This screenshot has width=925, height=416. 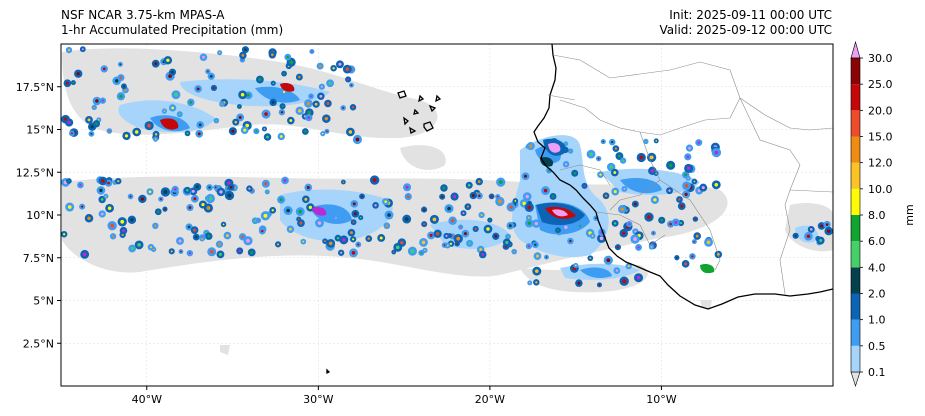 What do you see at coordinates (38, 343) in the screenshot?
I see `y-tick-label: 2.5°N` at bounding box center [38, 343].